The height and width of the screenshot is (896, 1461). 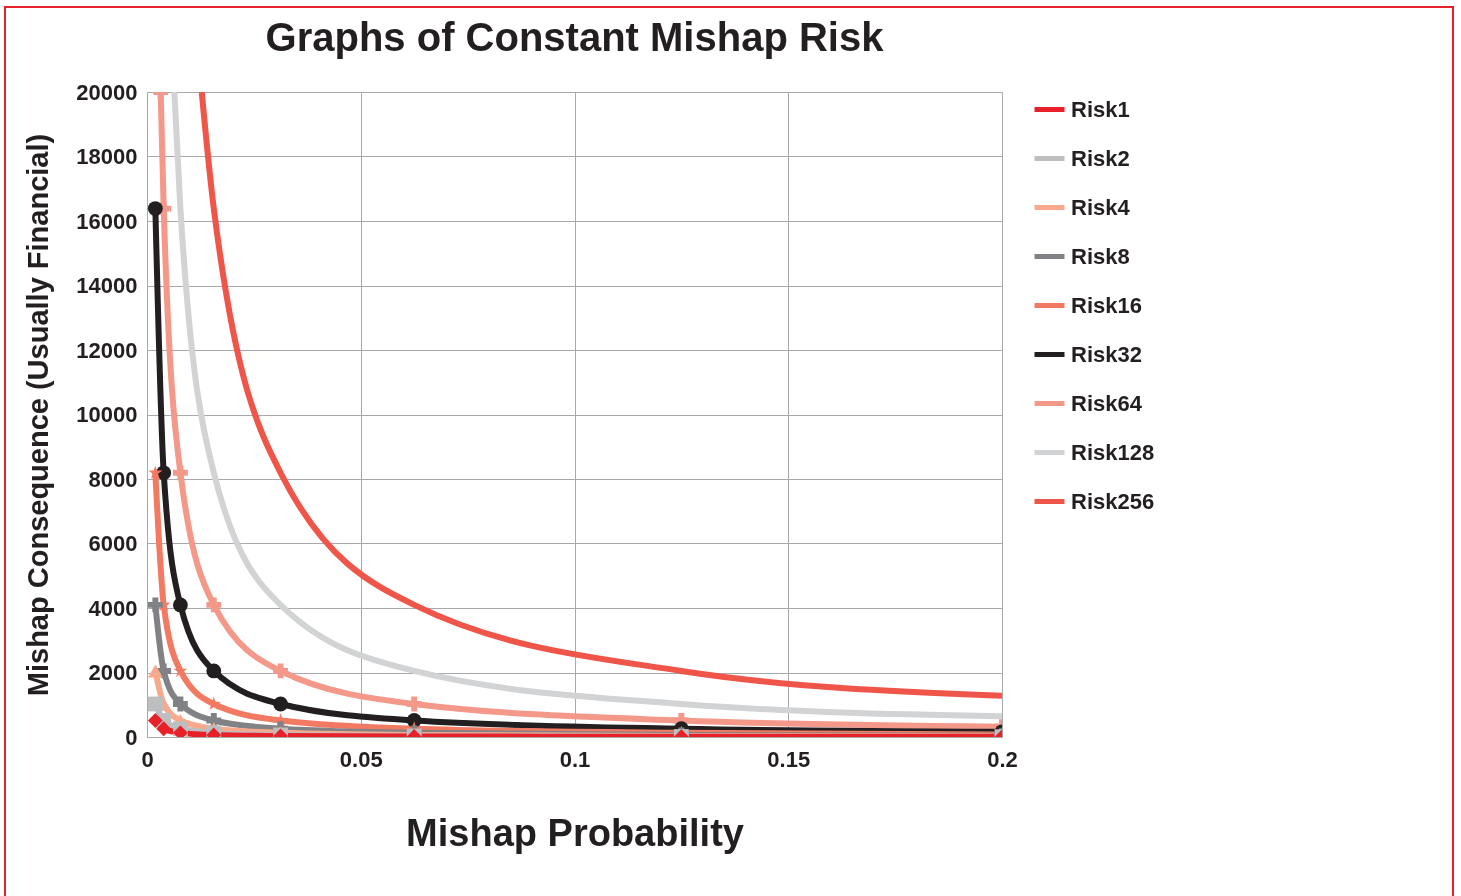 I want to click on y-tick-label: 16000, so click(x=107, y=221).